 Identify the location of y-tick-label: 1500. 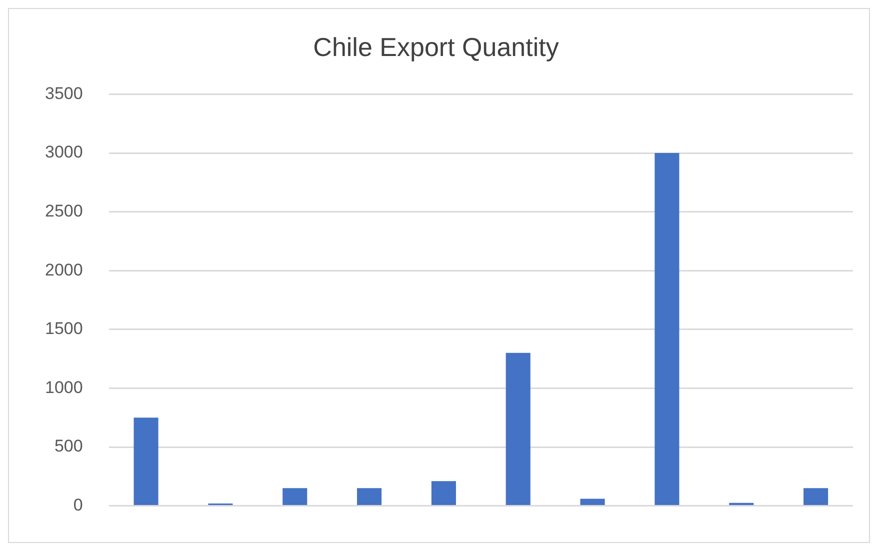
(63, 328).